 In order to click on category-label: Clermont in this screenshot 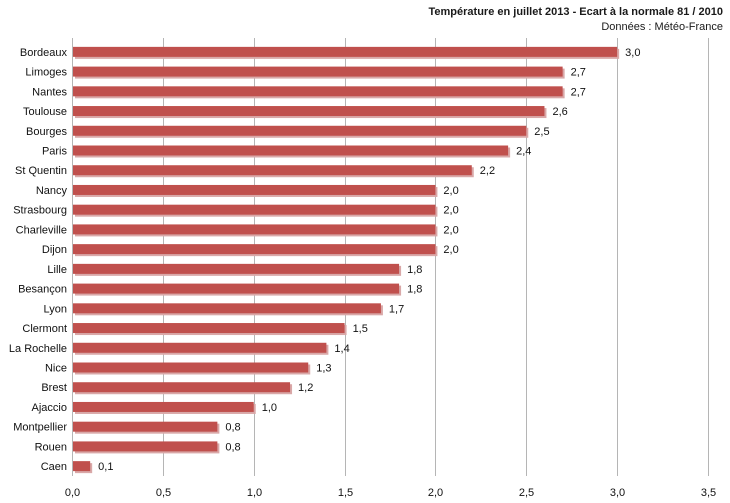, I will do `click(44, 329)`.